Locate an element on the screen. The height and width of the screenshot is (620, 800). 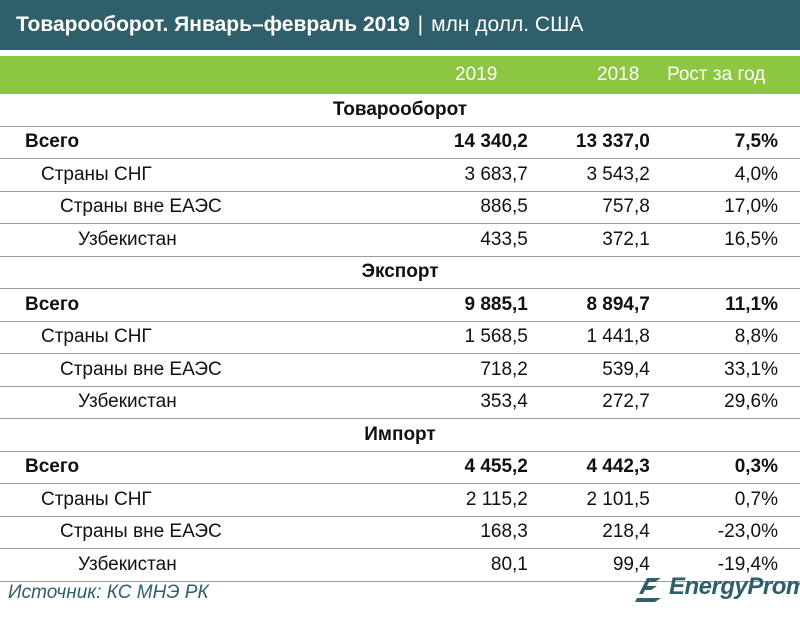
value-2018: 218,4 is located at coordinates (588, 532).